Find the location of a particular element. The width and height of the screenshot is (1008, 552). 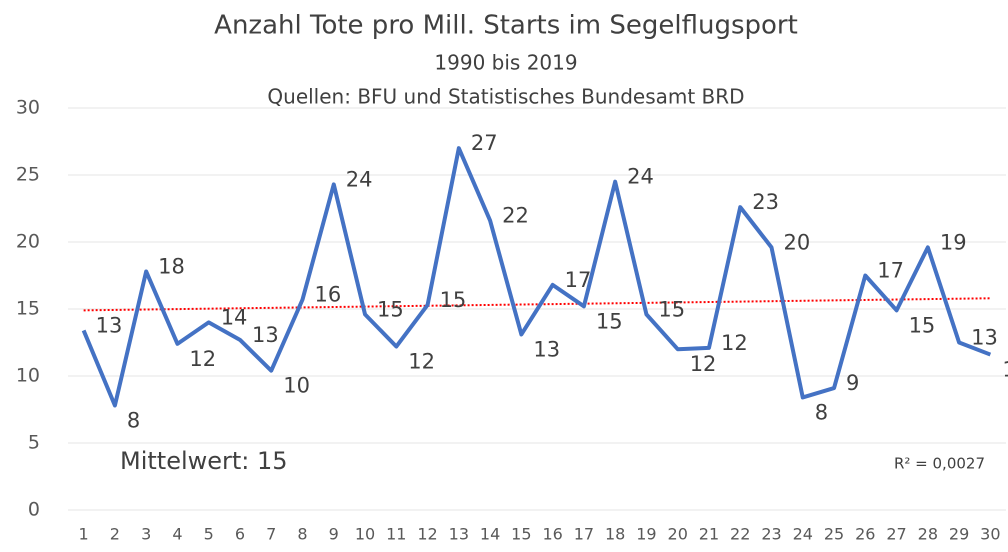

y-tick-label: 20 is located at coordinates (28, 242).